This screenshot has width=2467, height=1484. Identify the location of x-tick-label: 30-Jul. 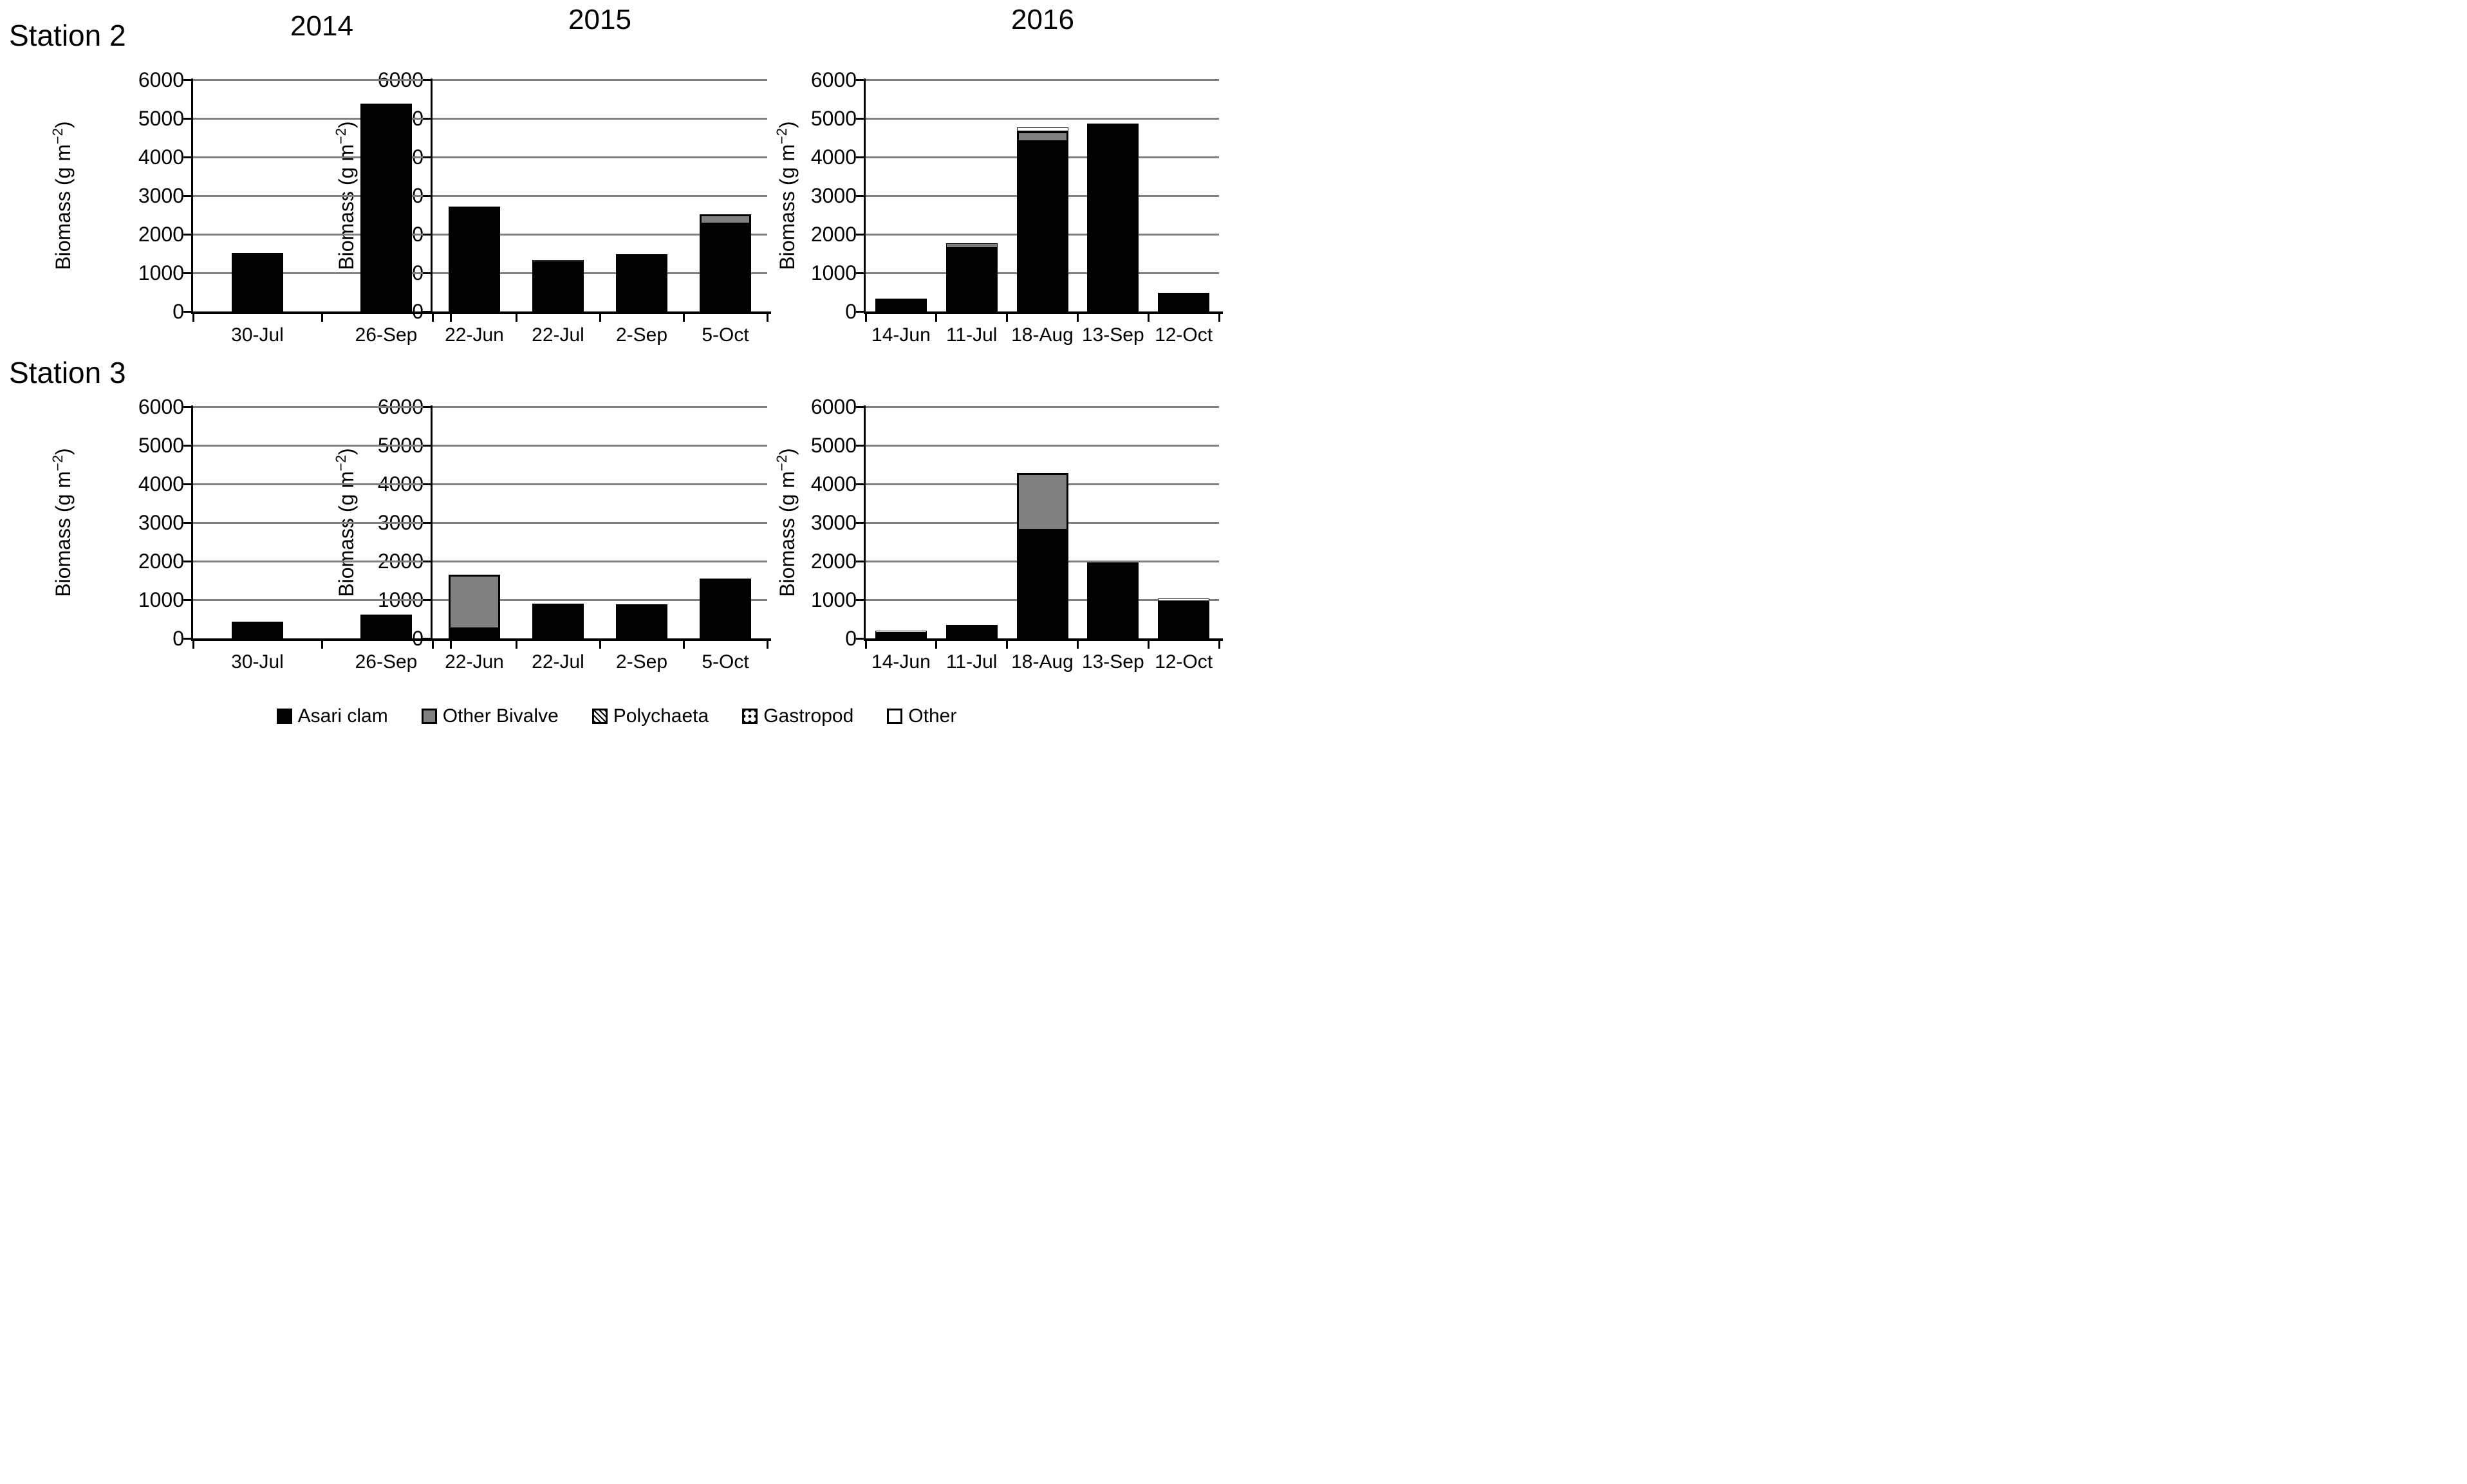
(257, 661).